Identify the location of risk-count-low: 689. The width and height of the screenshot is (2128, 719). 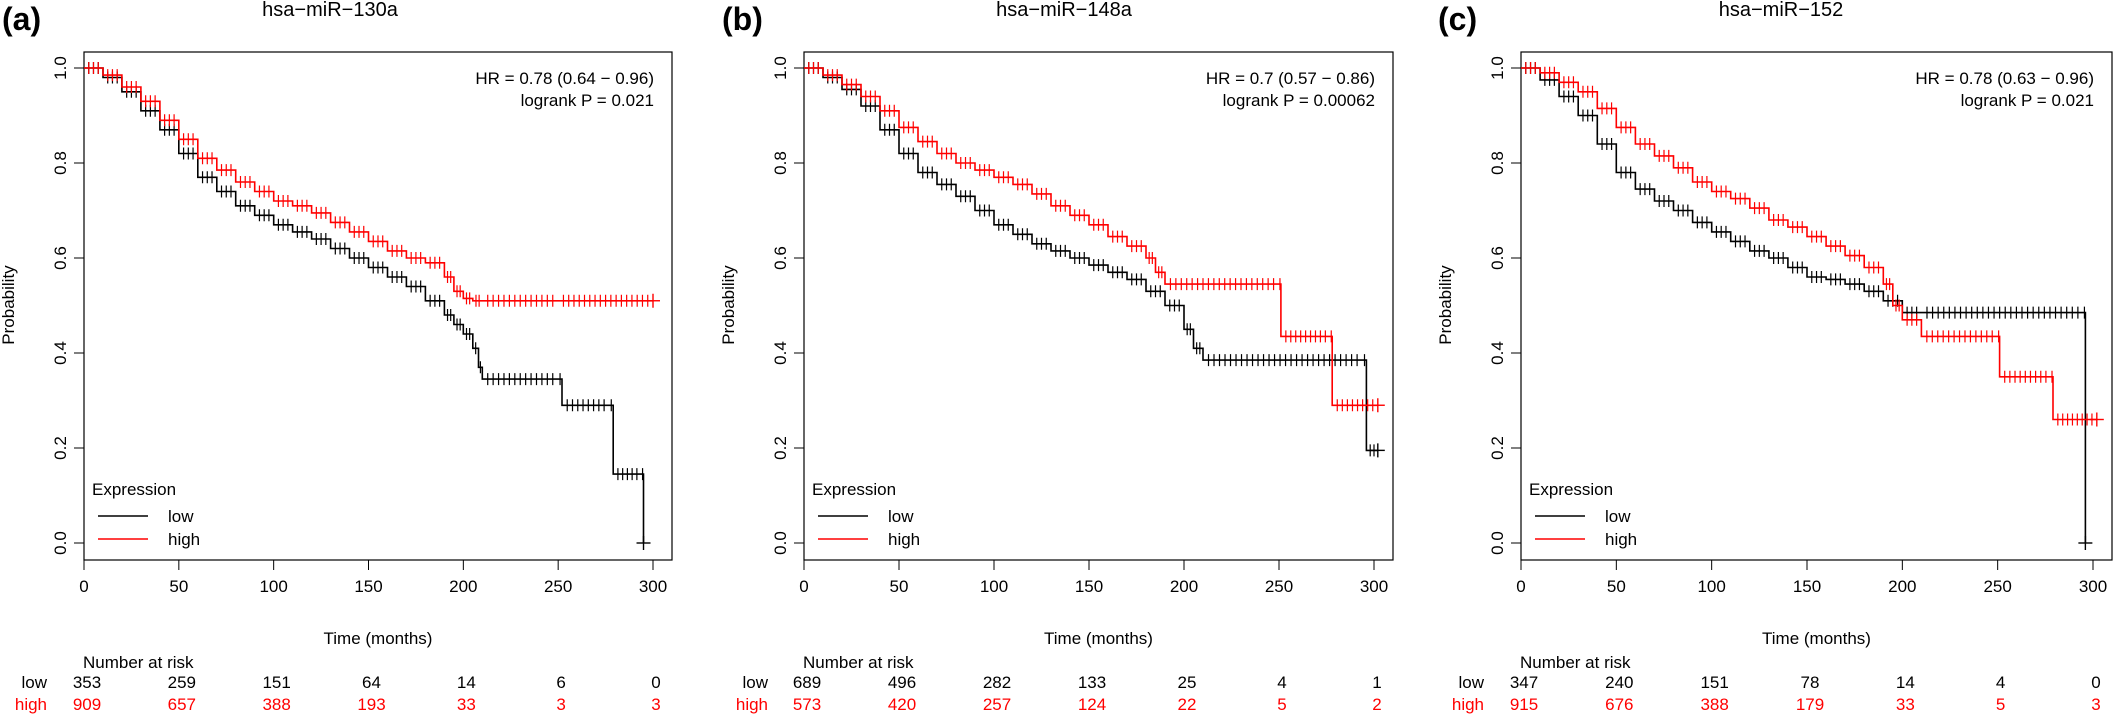
(807, 682).